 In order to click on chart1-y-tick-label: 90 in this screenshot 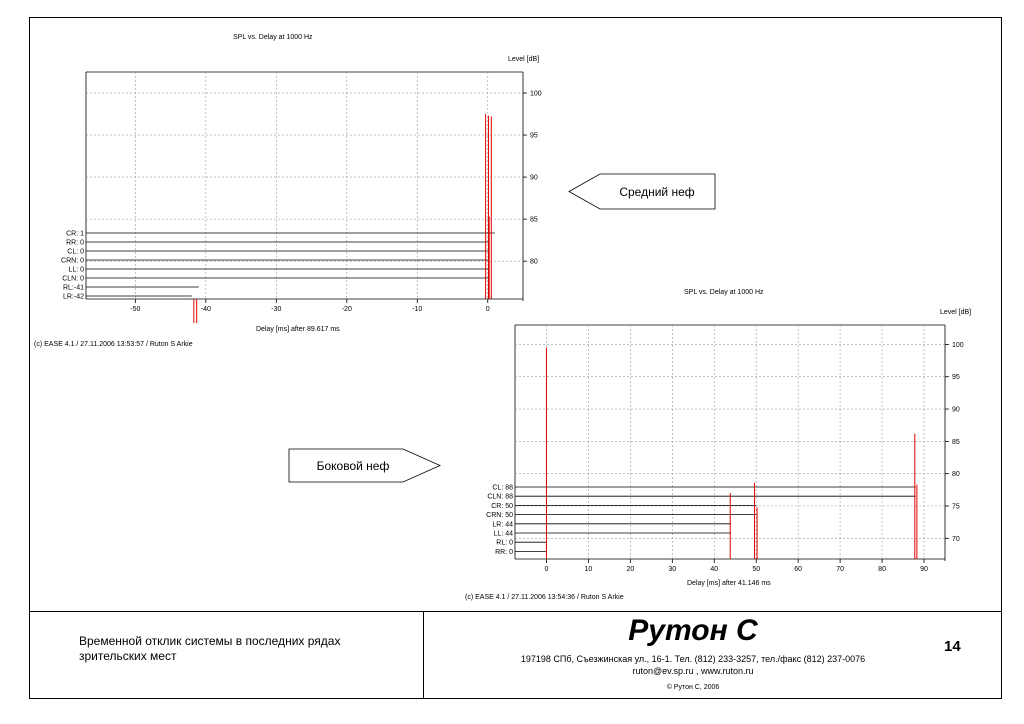, I will do `click(534, 178)`.